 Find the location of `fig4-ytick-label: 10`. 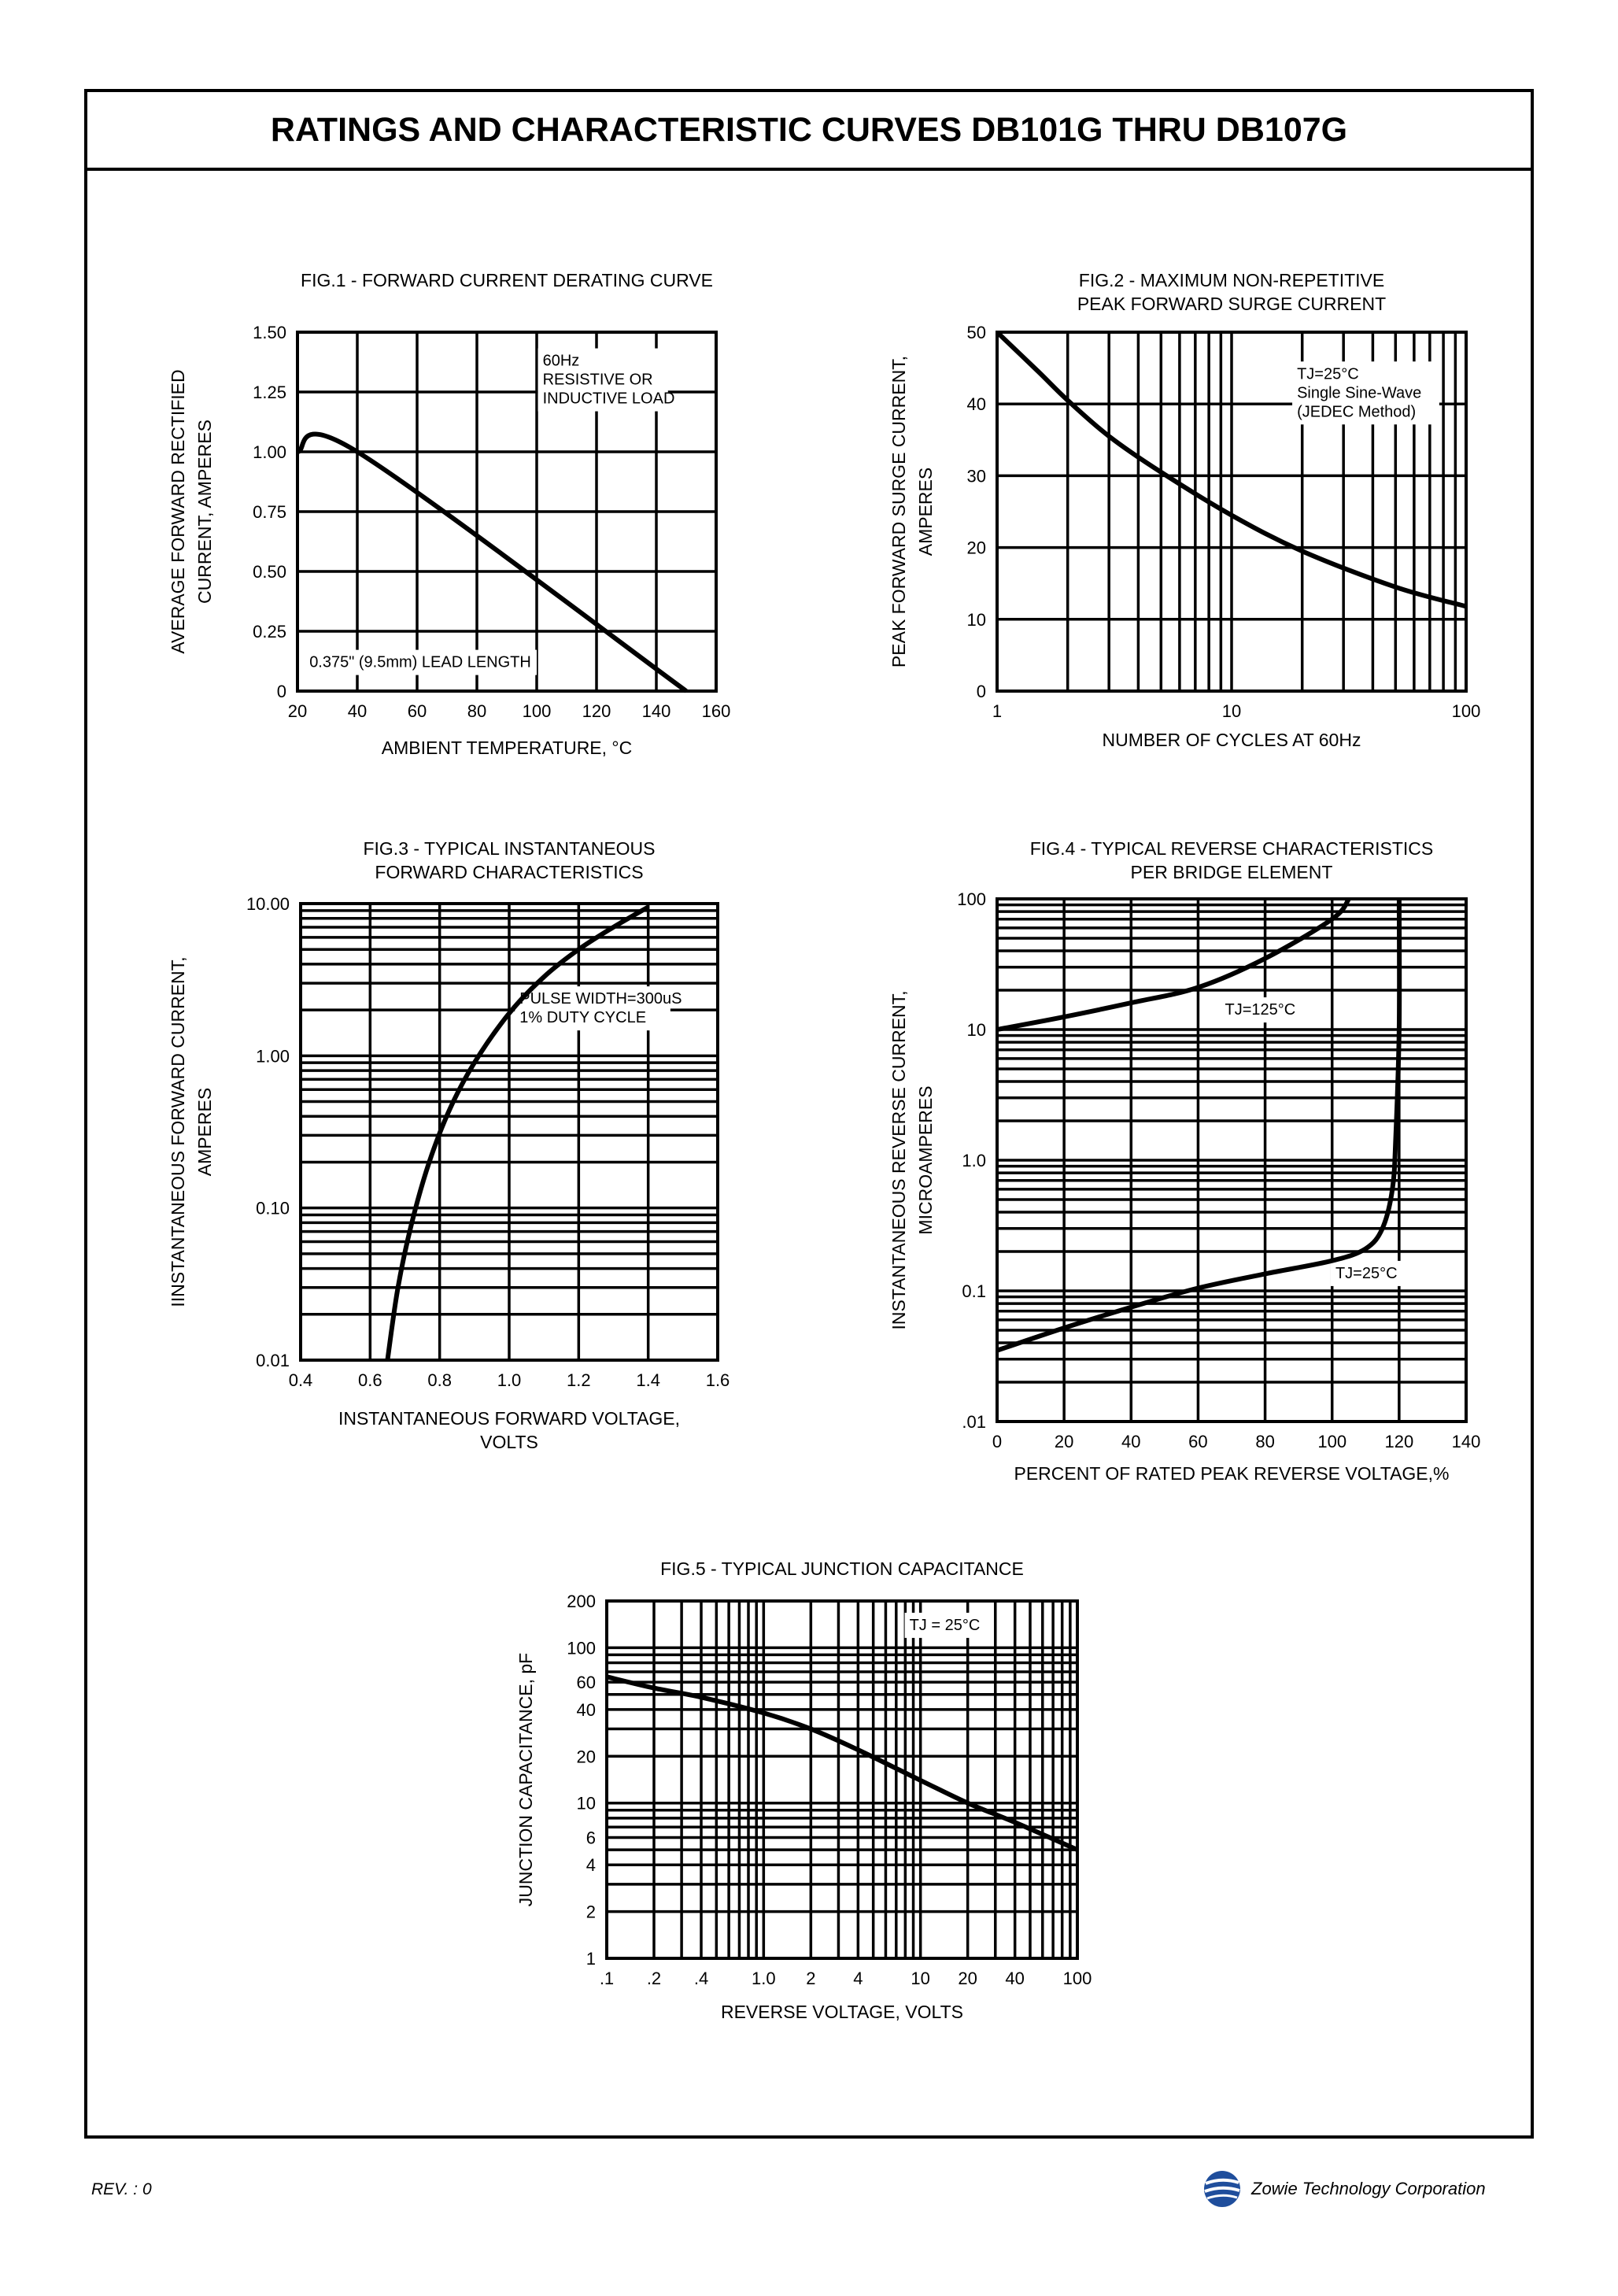

fig4-ytick-label: 10 is located at coordinates (977, 1030).